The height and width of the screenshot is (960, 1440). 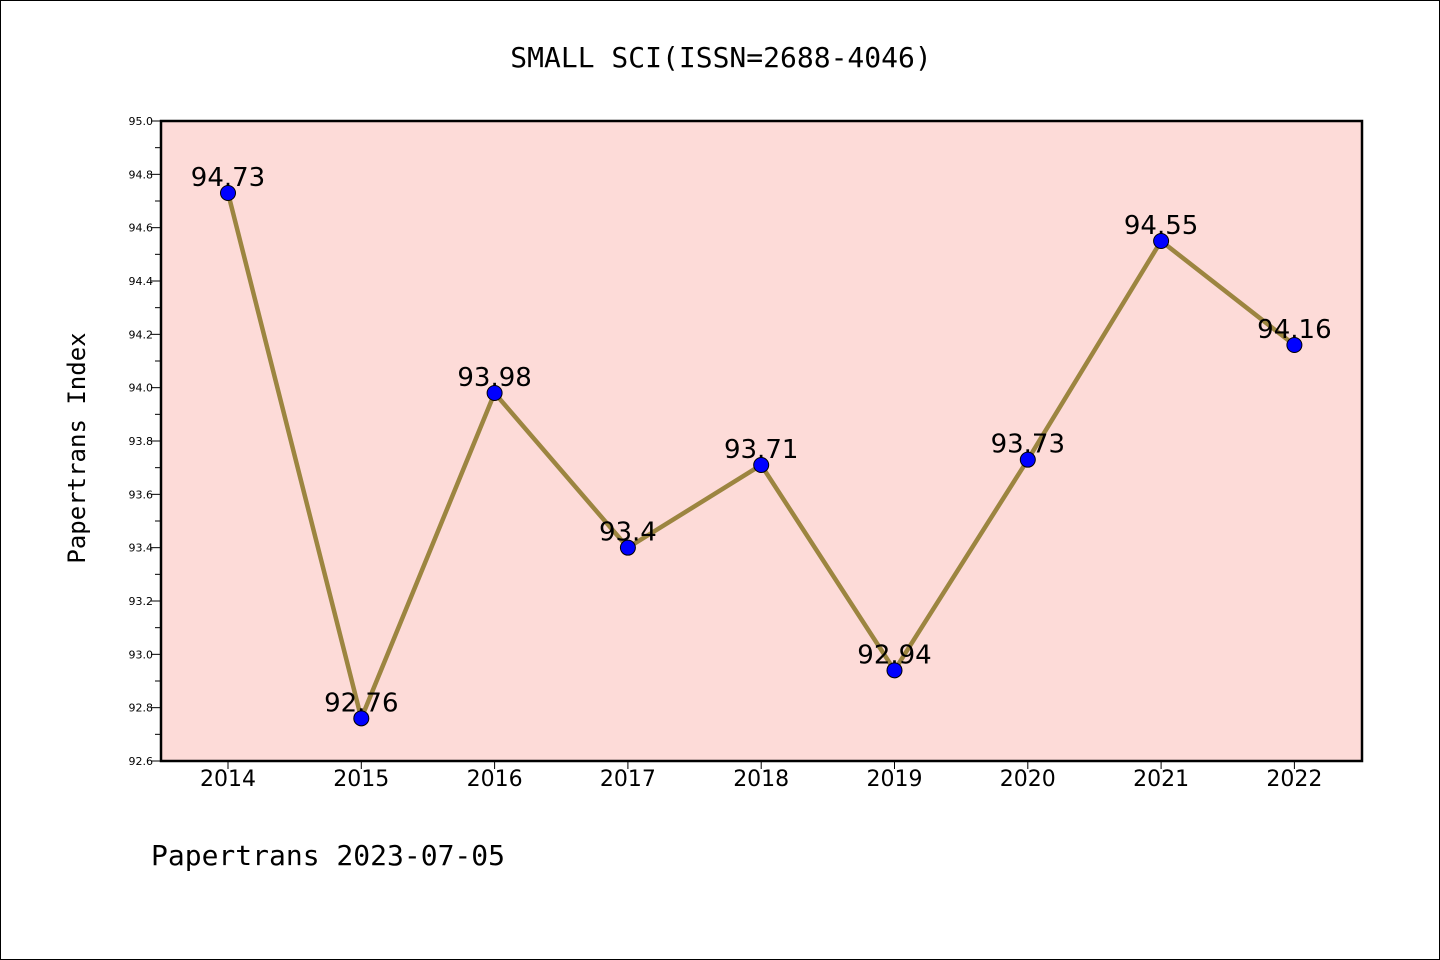 What do you see at coordinates (141, 121) in the screenshot?
I see `y-tick-label: 95.0` at bounding box center [141, 121].